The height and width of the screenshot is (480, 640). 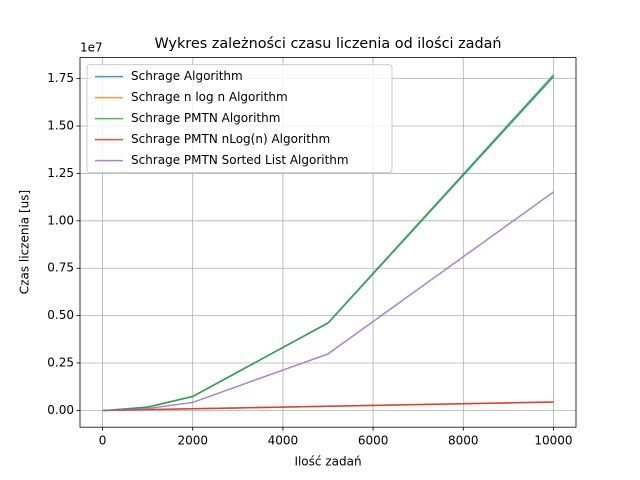 I want to click on x-tick-label: 2000, so click(x=192, y=441).